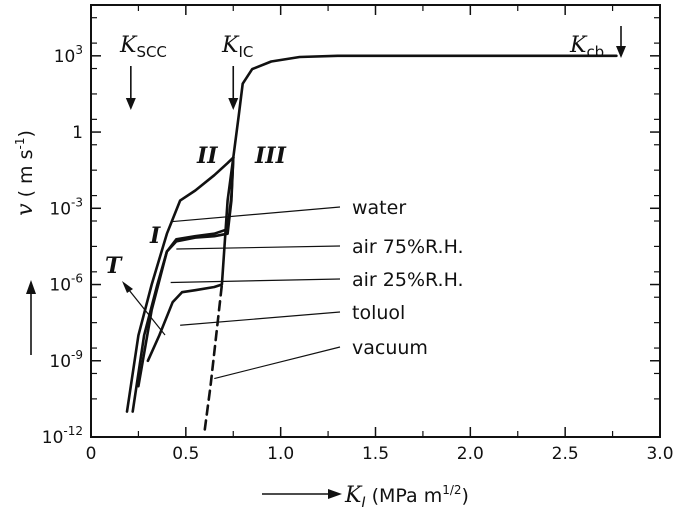 Image resolution: width=697 pixels, height=512 pixels. I want to click on y-tick-label: 1, so click(77, 133).